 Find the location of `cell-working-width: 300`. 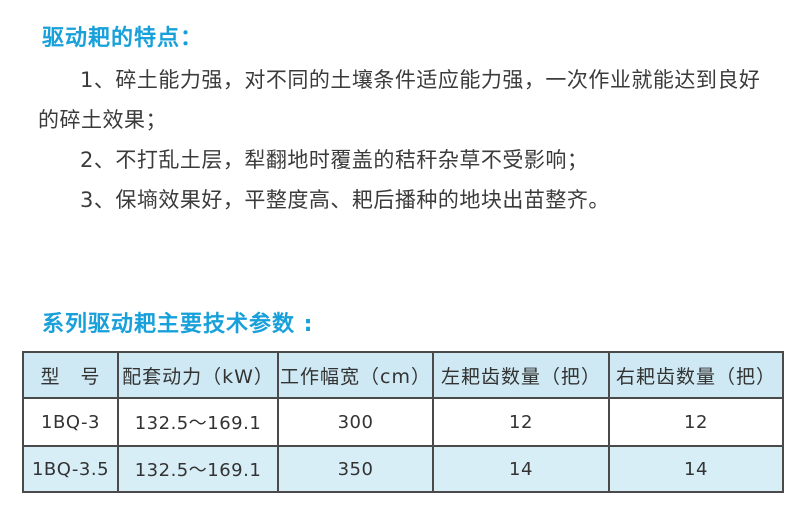

cell-working-width: 300 is located at coordinates (355, 422).